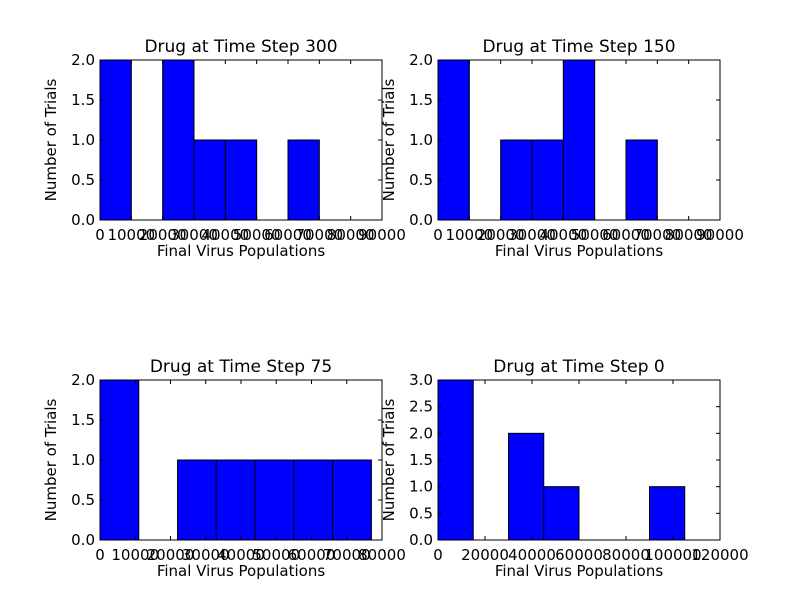 The image size is (800, 600). I want to click on chart-title: Drug at Time Step 300, so click(240, 47).